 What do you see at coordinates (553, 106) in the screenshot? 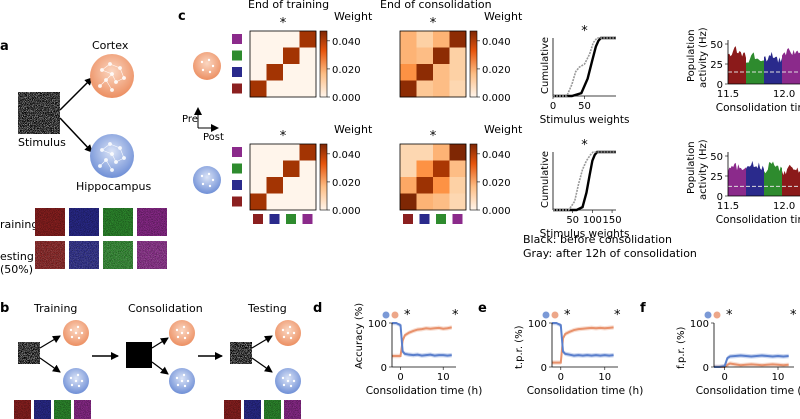
I see `x-tick-label: 0` at bounding box center [553, 106].